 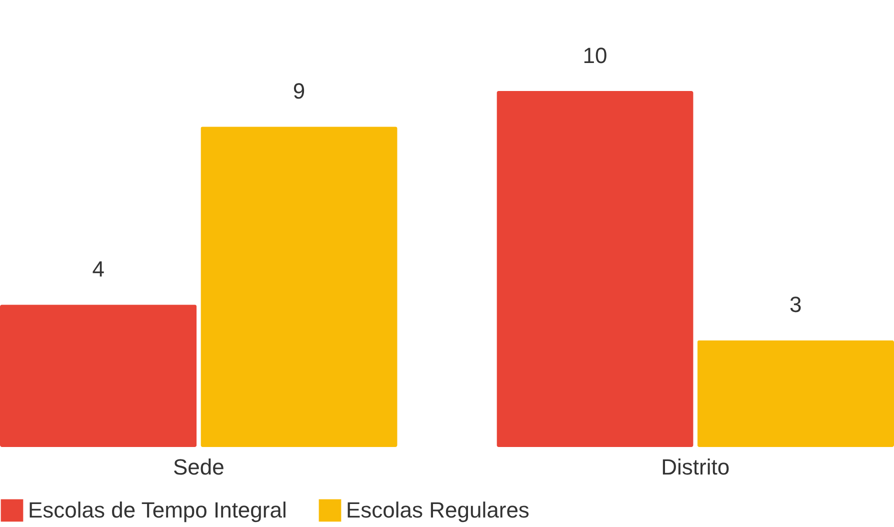 I want to click on legend-label: Escolas Regulares, so click(x=438, y=509).